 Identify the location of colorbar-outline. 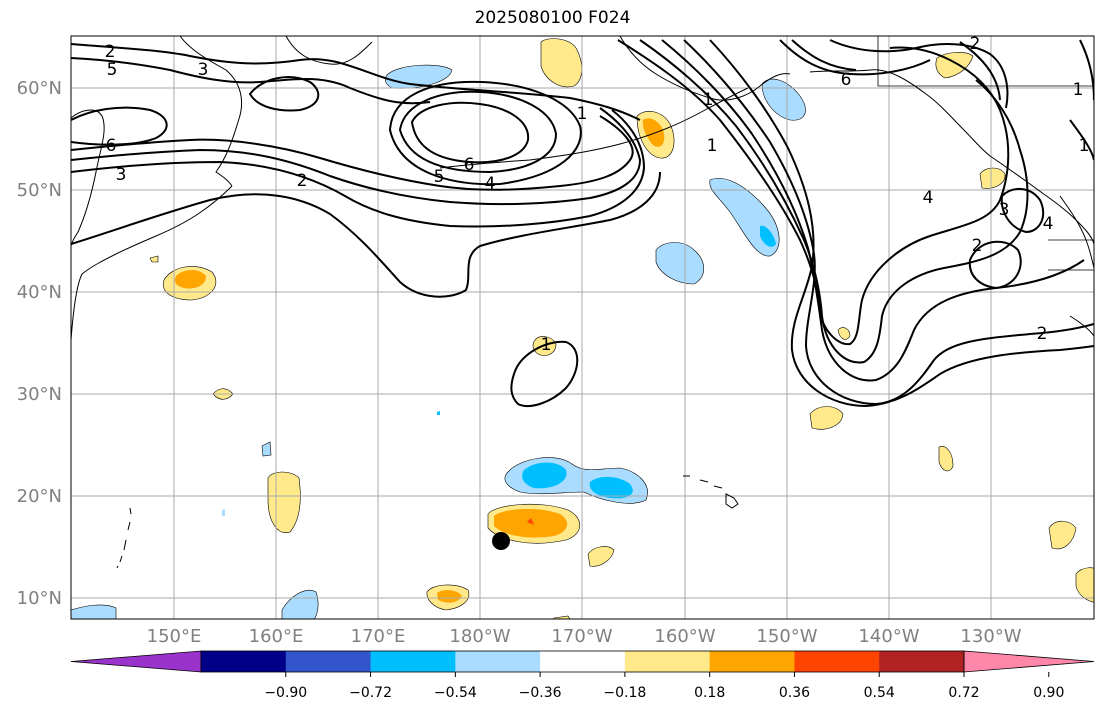
(582, 661).